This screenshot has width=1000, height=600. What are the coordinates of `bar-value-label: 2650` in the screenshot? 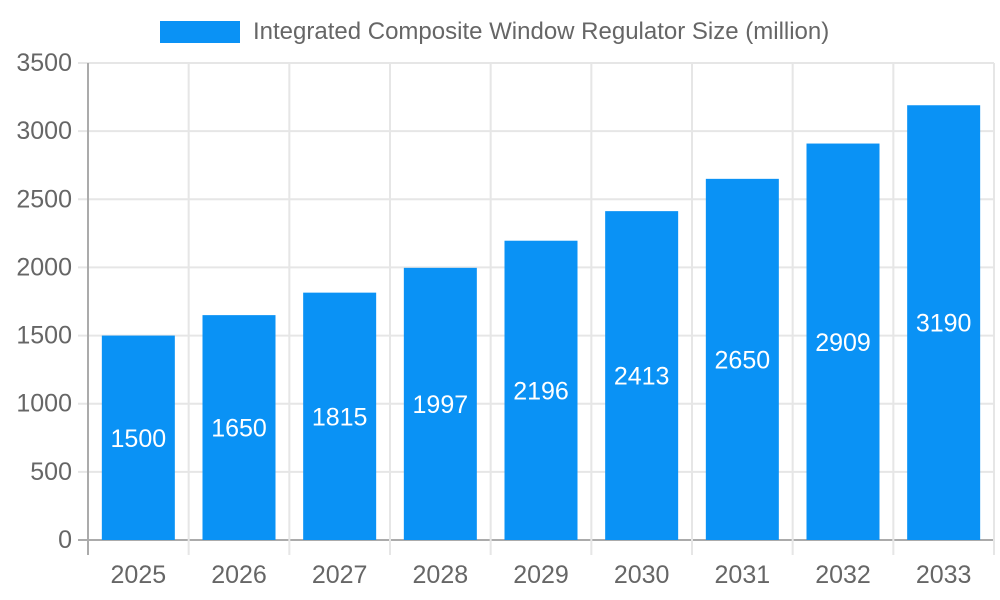 It's located at (743, 360).